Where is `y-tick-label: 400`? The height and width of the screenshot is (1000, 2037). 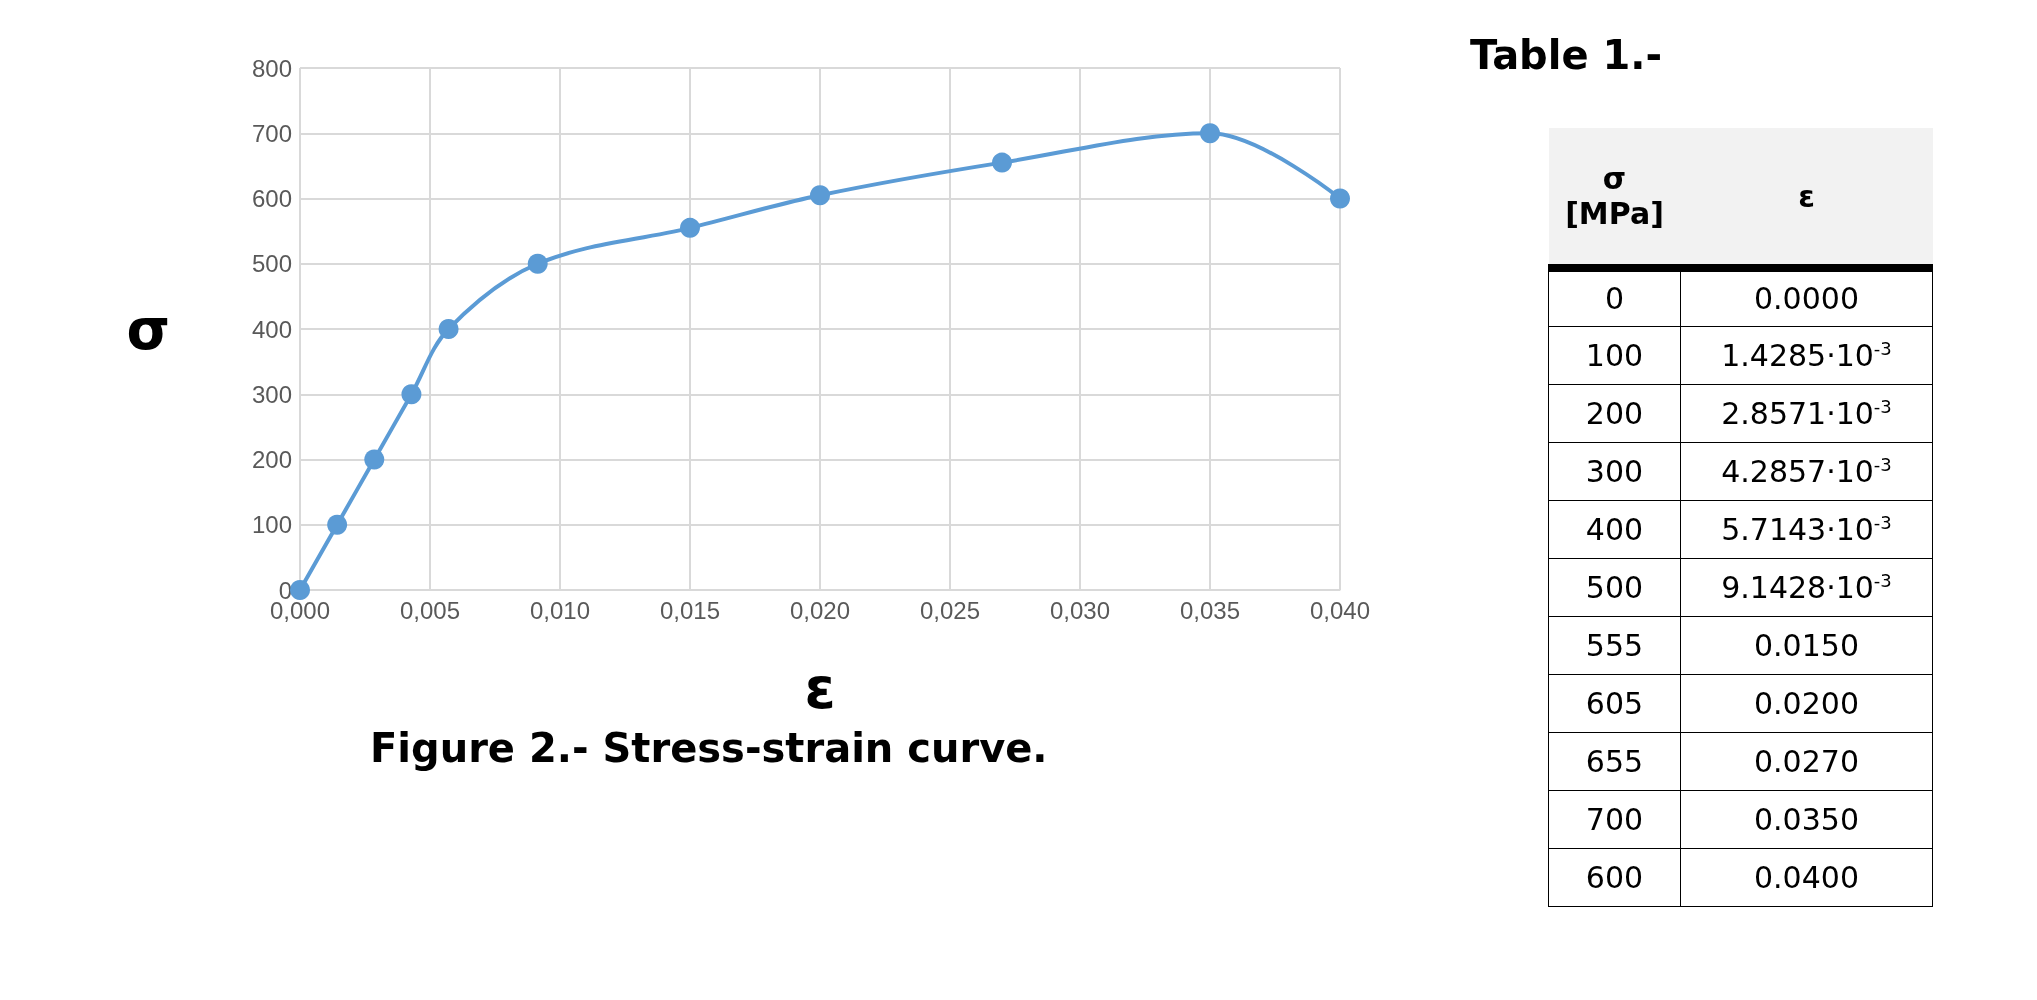 y-tick-label: 400 is located at coordinates (271, 329).